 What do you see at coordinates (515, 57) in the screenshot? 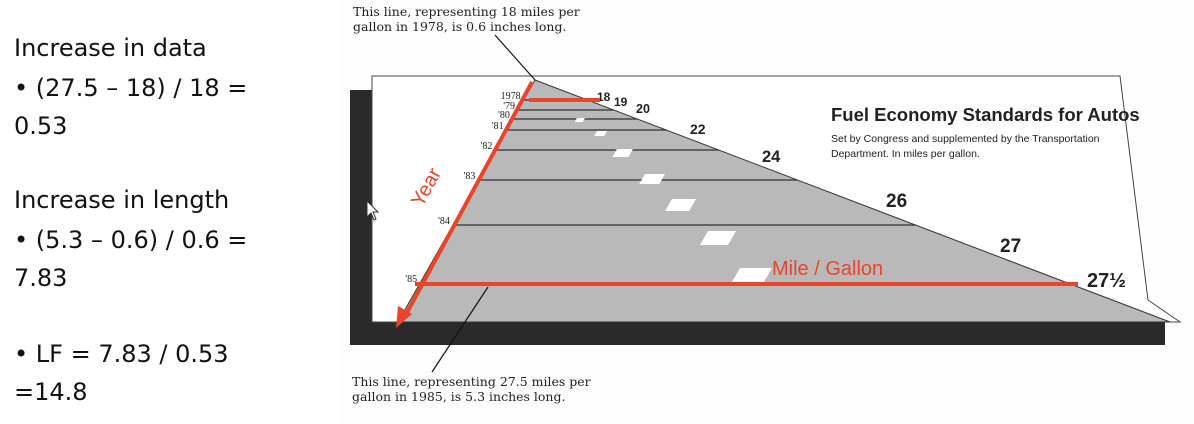
I see `top-note-connector` at bounding box center [515, 57].